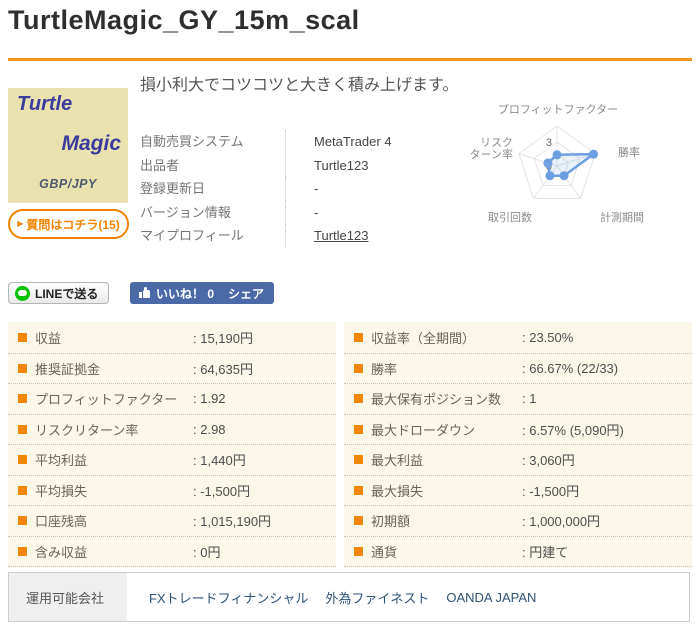 The height and width of the screenshot is (628, 700). I want to click on stat-label: 最大利益, so click(397, 461).